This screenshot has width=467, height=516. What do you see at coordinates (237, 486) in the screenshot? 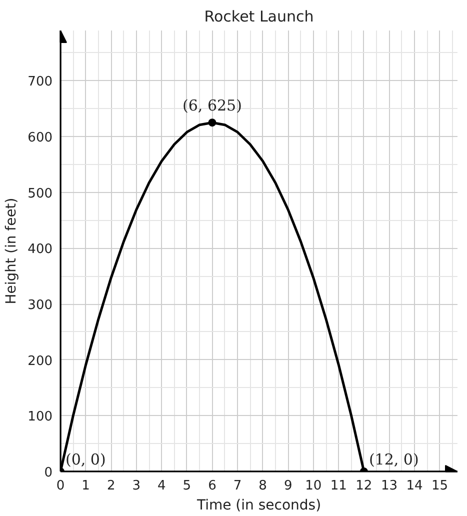
I see `x-tick-label: 7` at bounding box center [237, 486].